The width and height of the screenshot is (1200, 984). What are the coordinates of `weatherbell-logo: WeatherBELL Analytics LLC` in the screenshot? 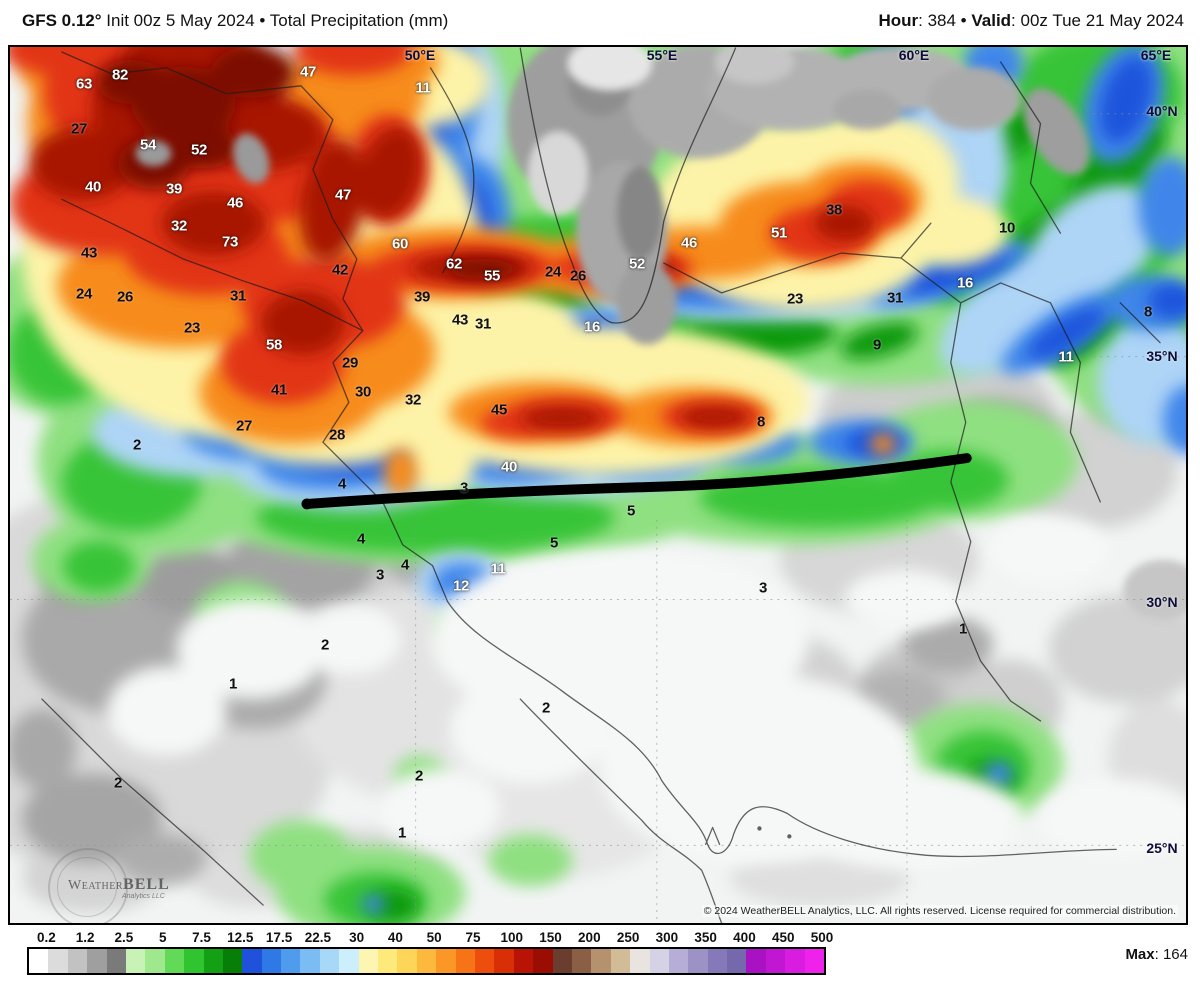 It's located at (110, 881).